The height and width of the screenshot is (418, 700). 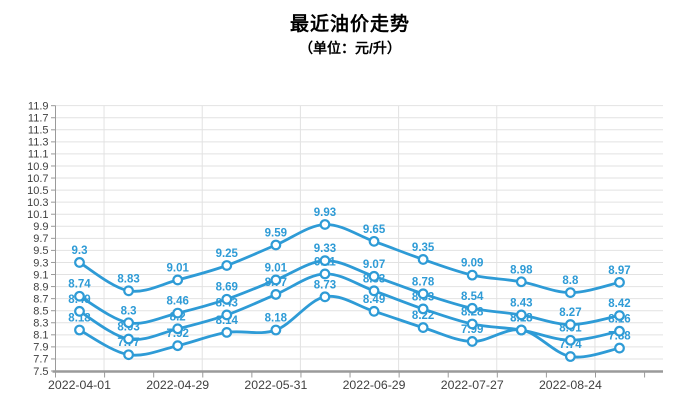 What do you see at coordinates (619, 271) in the screenshot?
I see `price-line-1-data-label: 8.97` at bounding box center [619, 271].